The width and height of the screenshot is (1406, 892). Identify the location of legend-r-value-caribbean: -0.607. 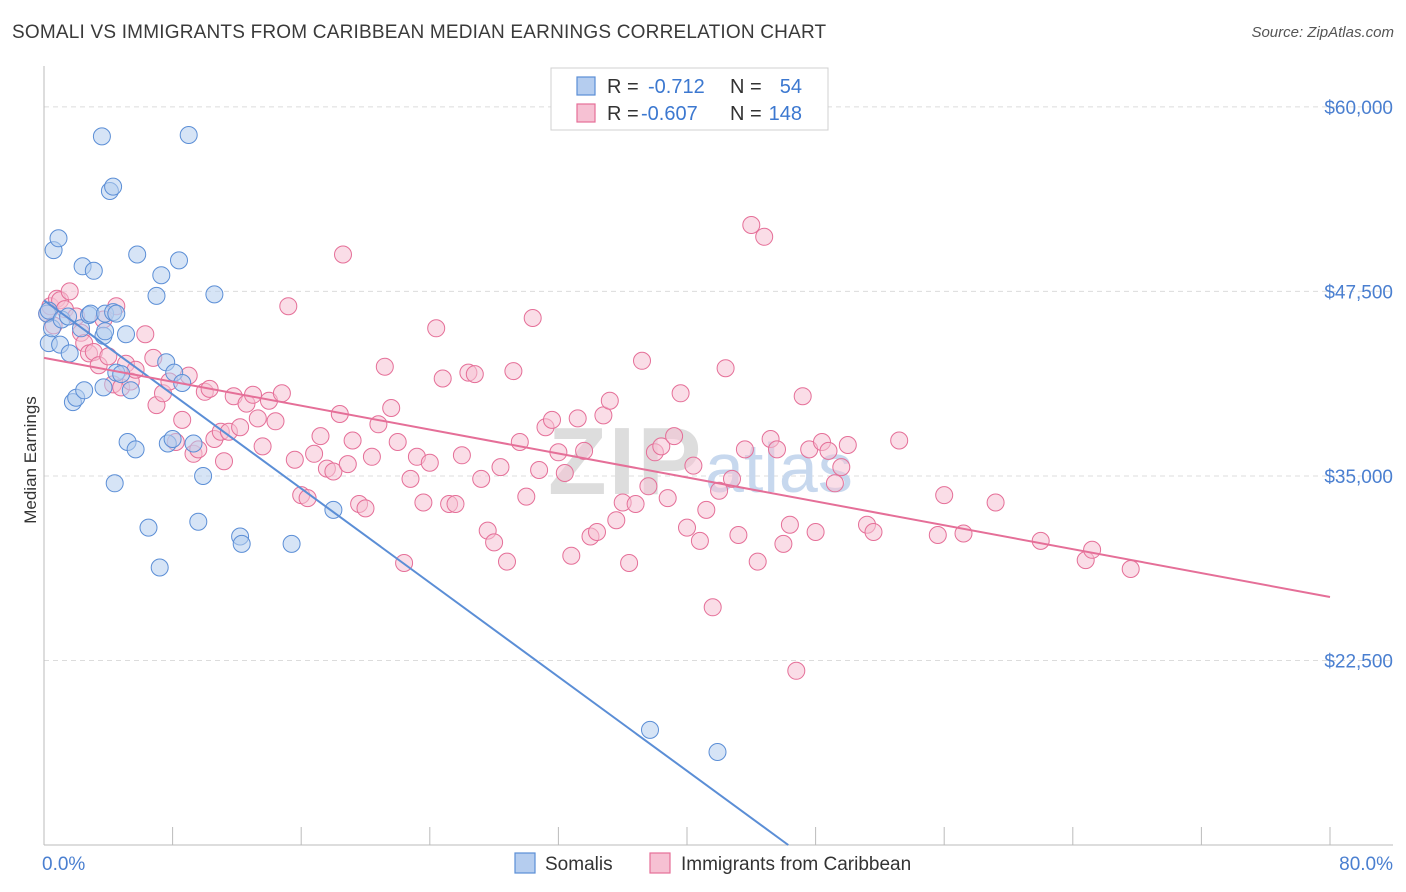
(669, 114).